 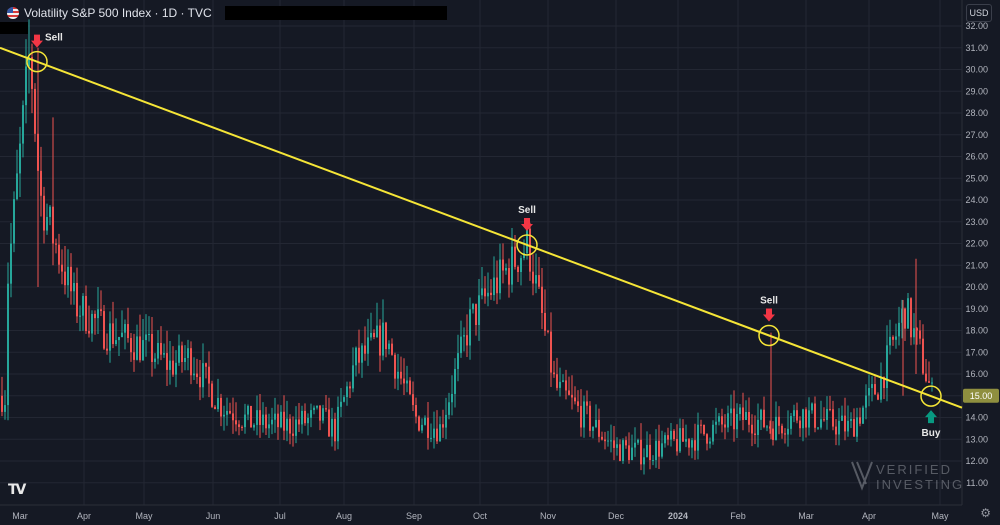 I want to click on x-tick-label: Aug, so click(x=344, y=516).